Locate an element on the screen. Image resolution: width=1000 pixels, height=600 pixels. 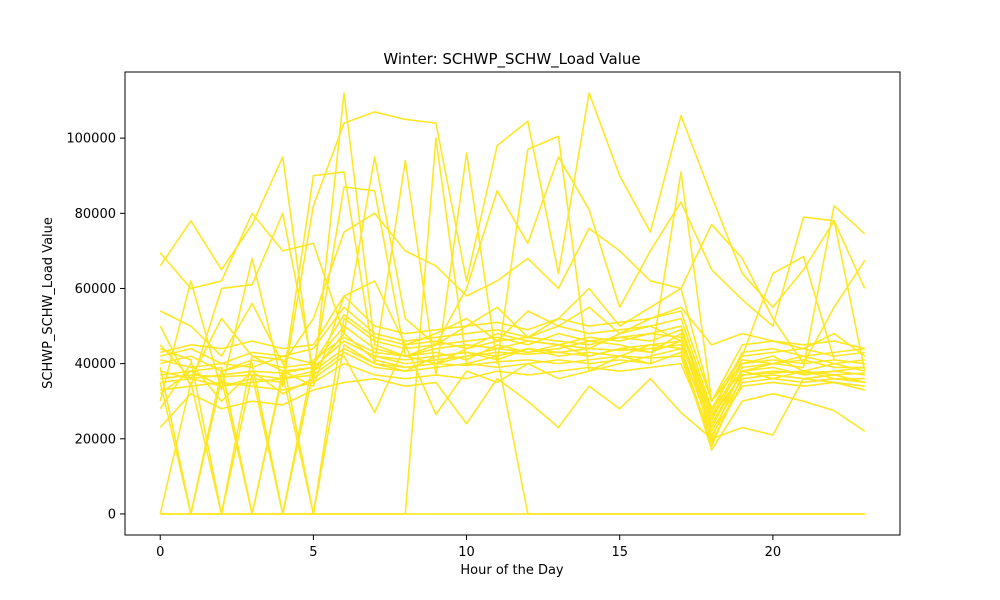
y-tick-label: 60000 is located at coordinates (95, 289).